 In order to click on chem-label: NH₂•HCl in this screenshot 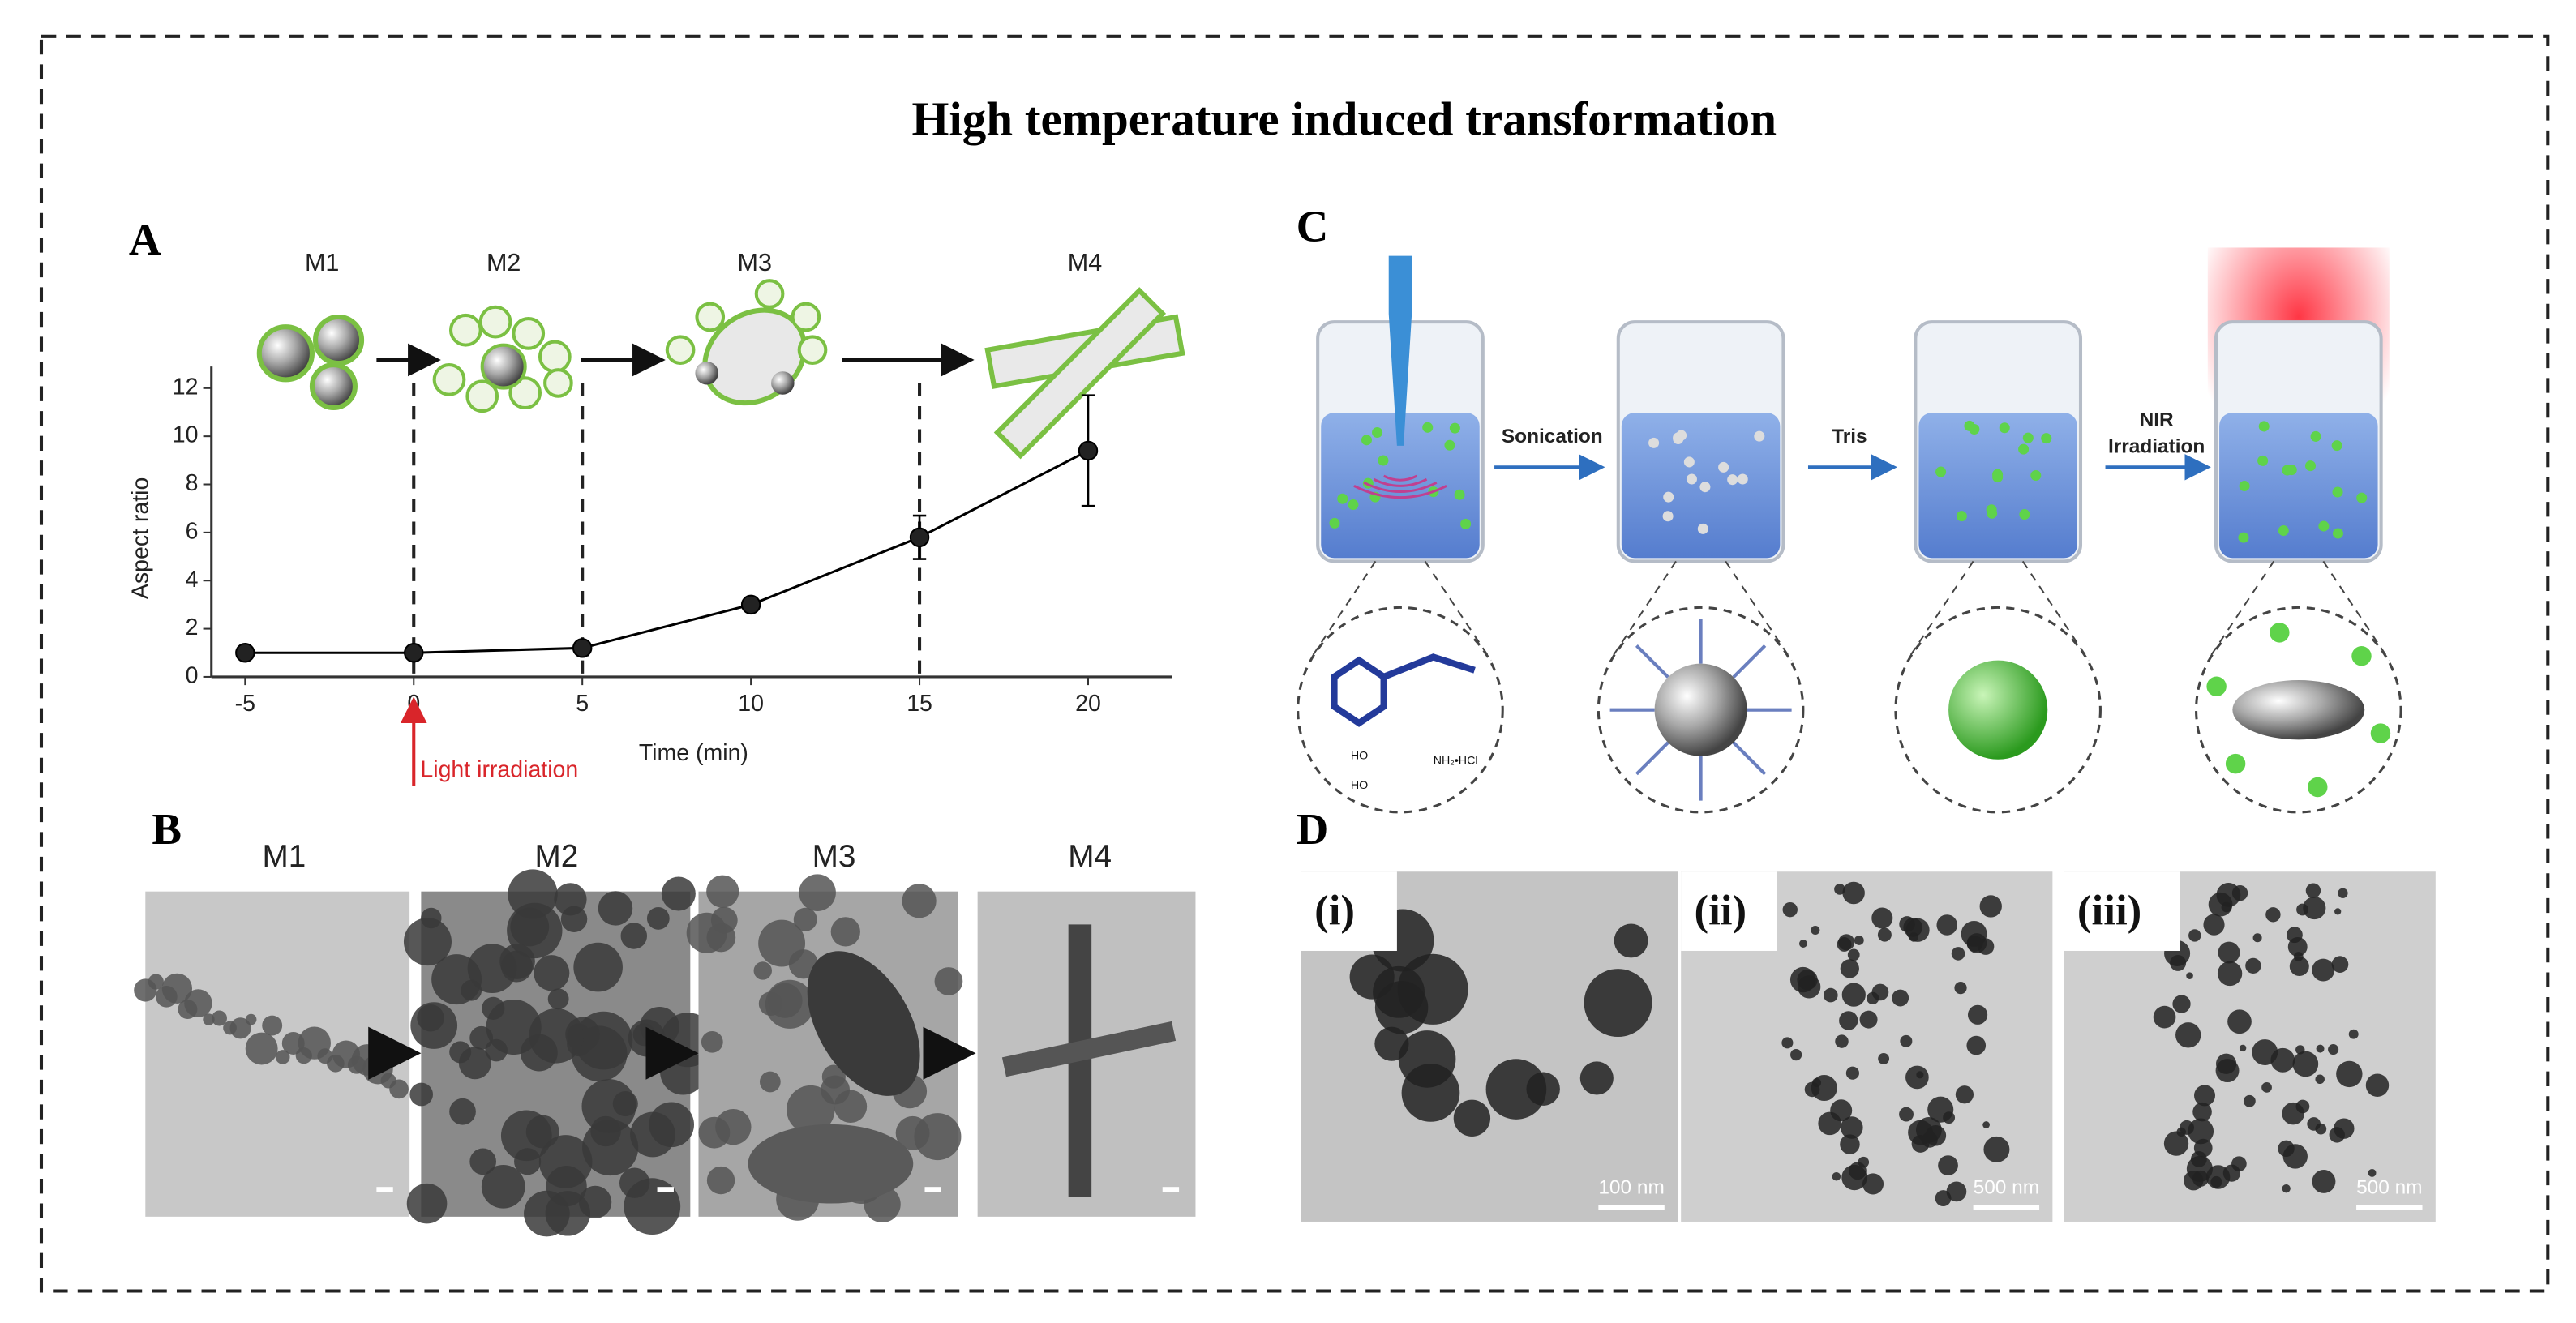, I will do `click(1456, 761)`.